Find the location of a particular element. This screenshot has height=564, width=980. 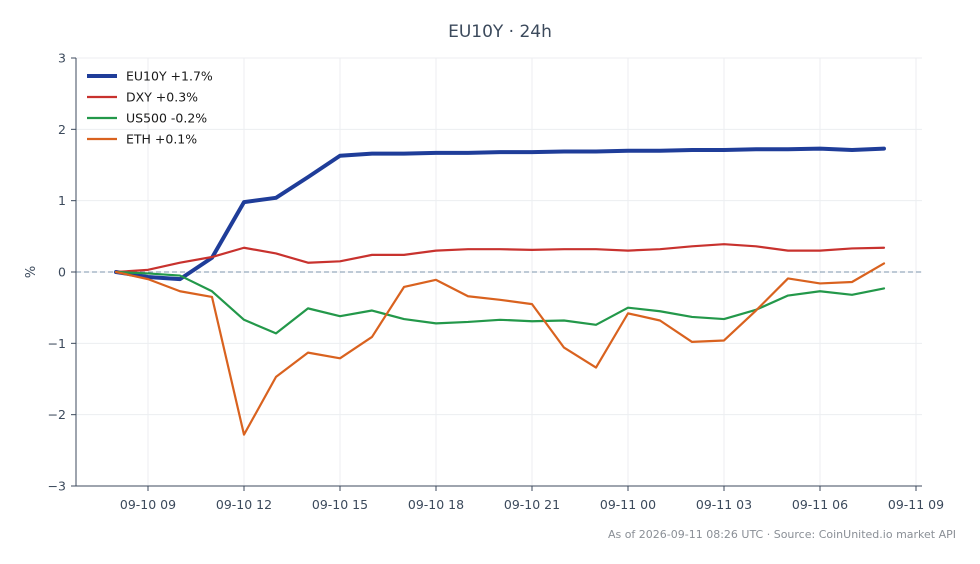

y-tick-label: 1 is located at coordinates (62, 200).